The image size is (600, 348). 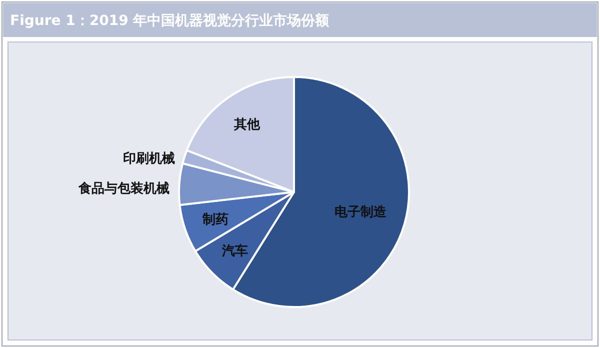 I want to click on chart-title: Figure 1：2019 年中国机器视觉分行业市场份额, so click(x=170, y=20).